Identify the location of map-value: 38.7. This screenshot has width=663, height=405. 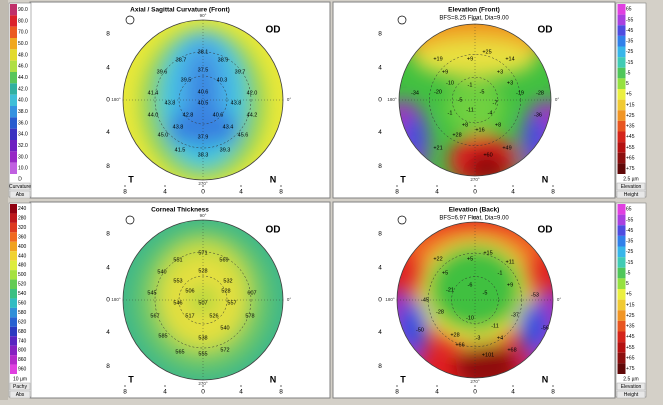
(181, 60).